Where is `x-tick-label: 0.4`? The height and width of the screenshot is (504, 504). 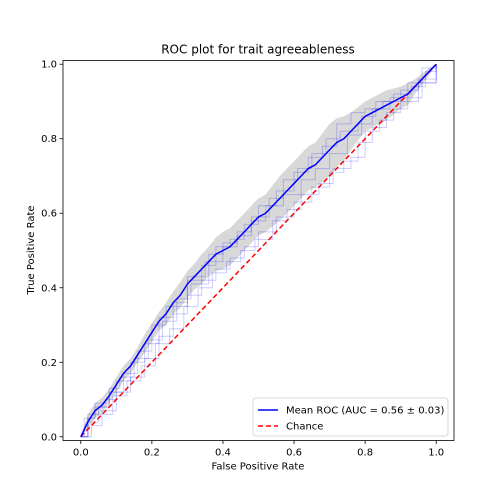 x-tick-label: 0.4 is located at coordinates (223, 453).